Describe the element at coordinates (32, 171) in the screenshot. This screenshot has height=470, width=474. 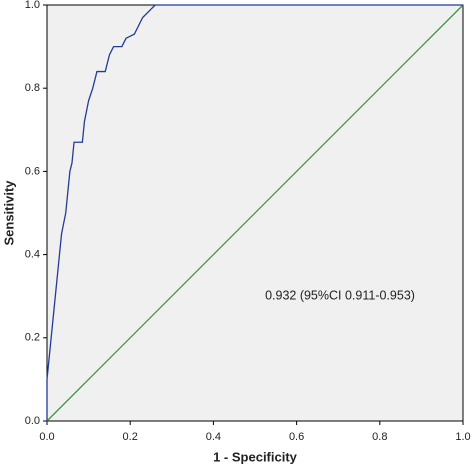
I see `y-tick-label: 0.6` at that location.